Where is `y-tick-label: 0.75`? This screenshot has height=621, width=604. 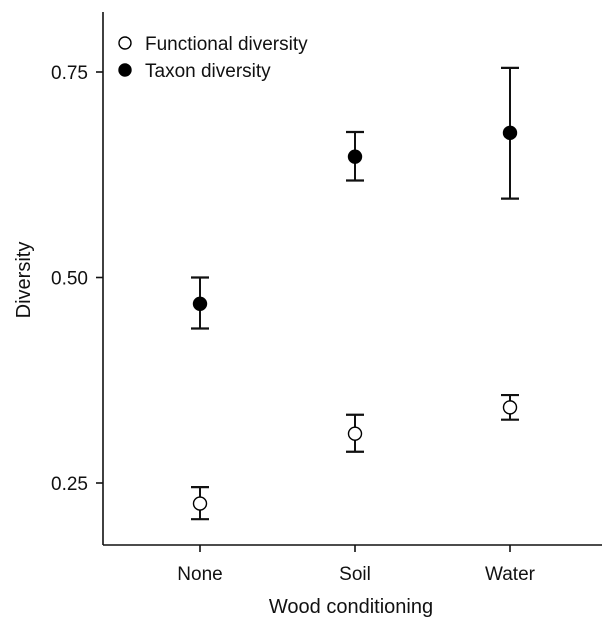
y-tick-label: 0.75 is located at coordinates (69, 73).